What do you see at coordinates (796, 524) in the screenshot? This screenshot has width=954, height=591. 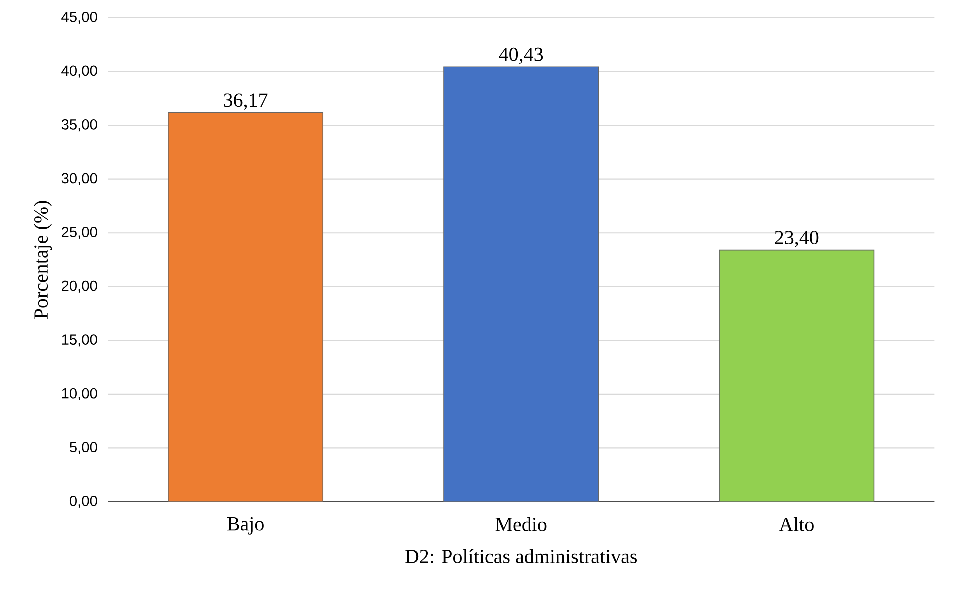 I see `x-tick-label: Alto` at bounding box center [796, 524].